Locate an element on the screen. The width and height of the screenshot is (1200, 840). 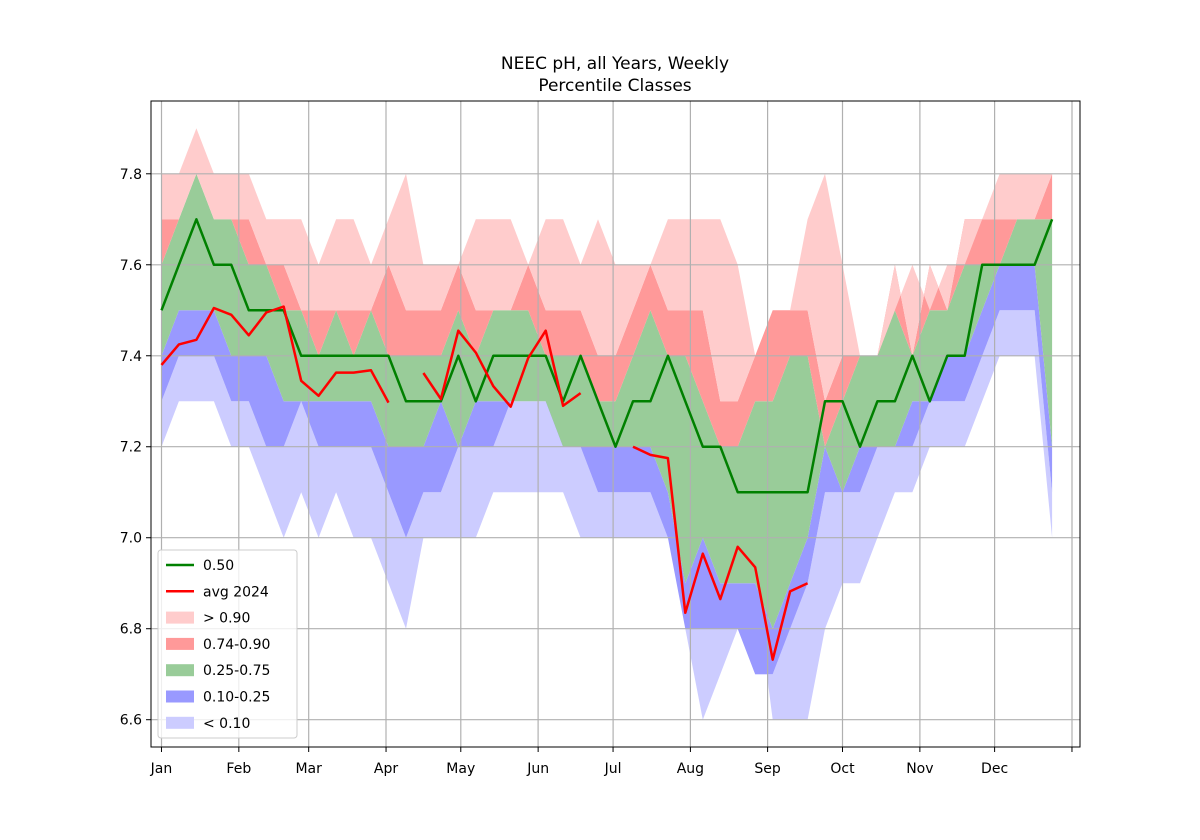
x-tick-label: Oct is located at coordinates (842, 769).